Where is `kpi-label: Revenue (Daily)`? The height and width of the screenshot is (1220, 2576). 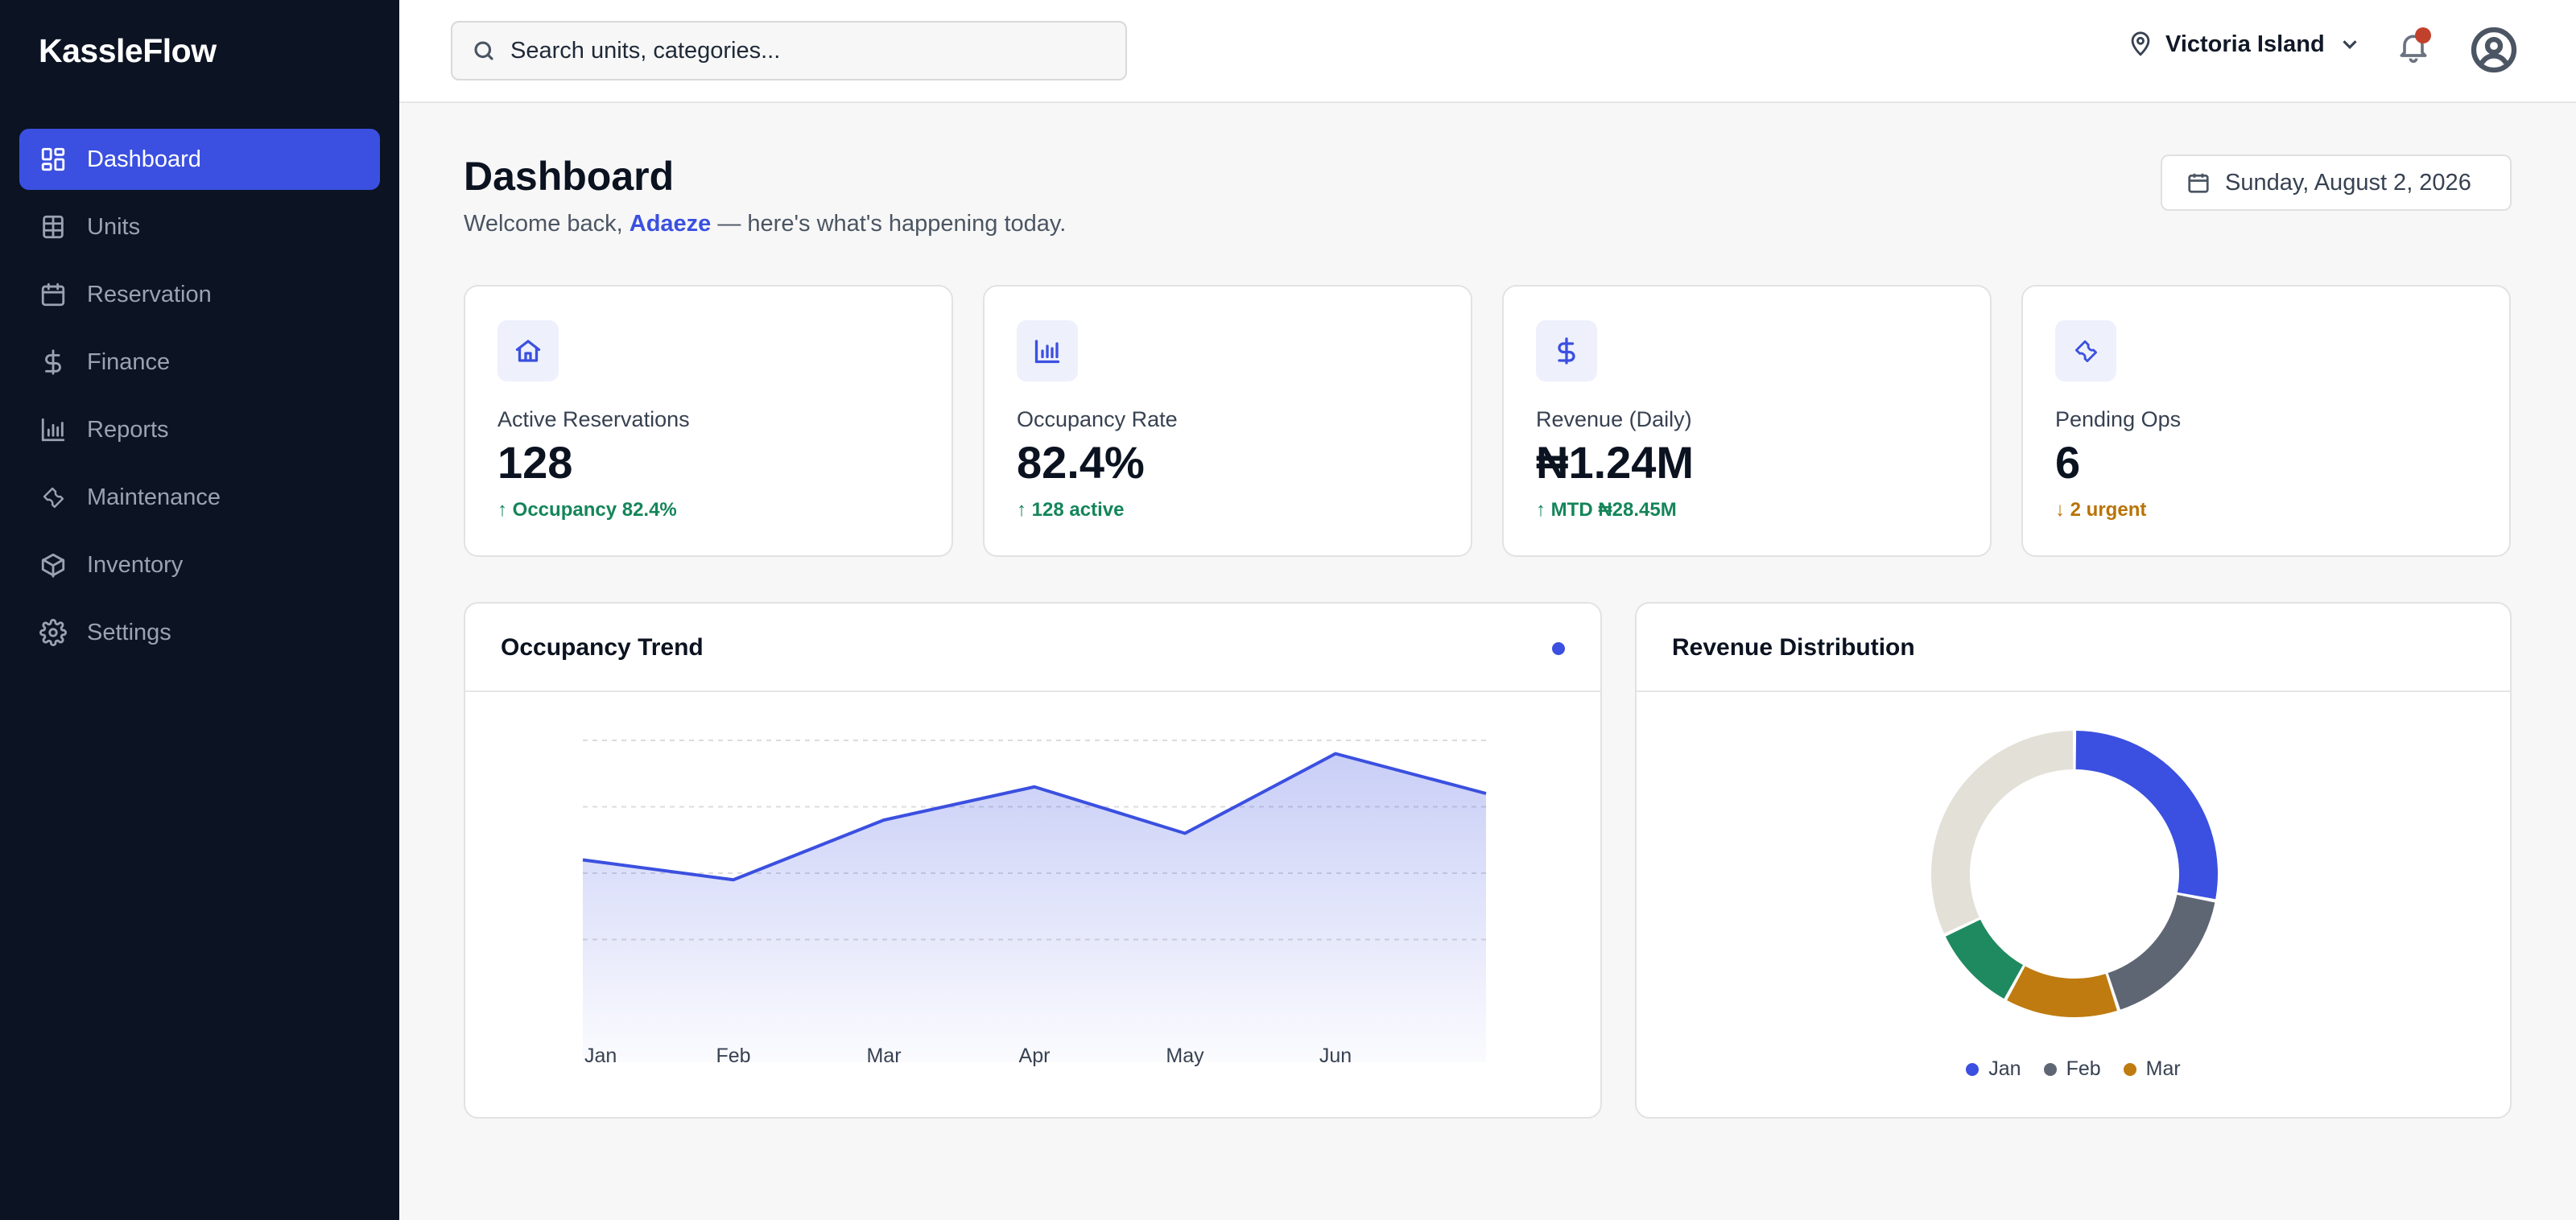
kpi-label: Revenue (Daily) is located at coordinates (1614, 419).